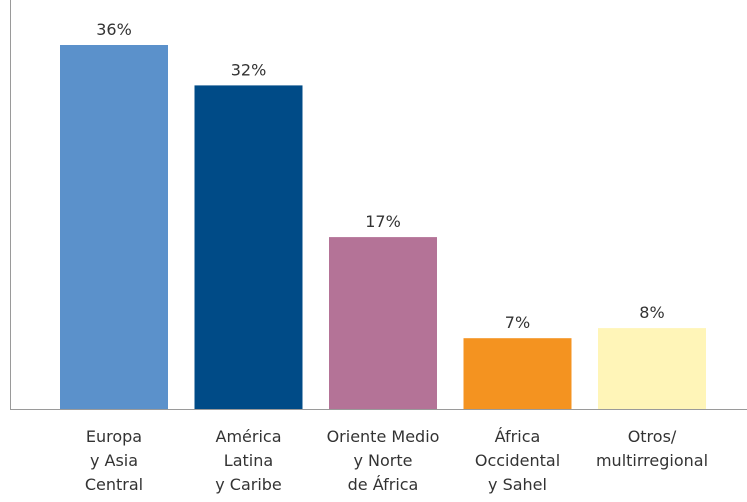 The width and height of the screenshot is (747, 502). What do you see at coordinates (517, 484) in the screenshot?
I see `category-label-3-line-2: y Sahel` at bounding box center [517, 484].